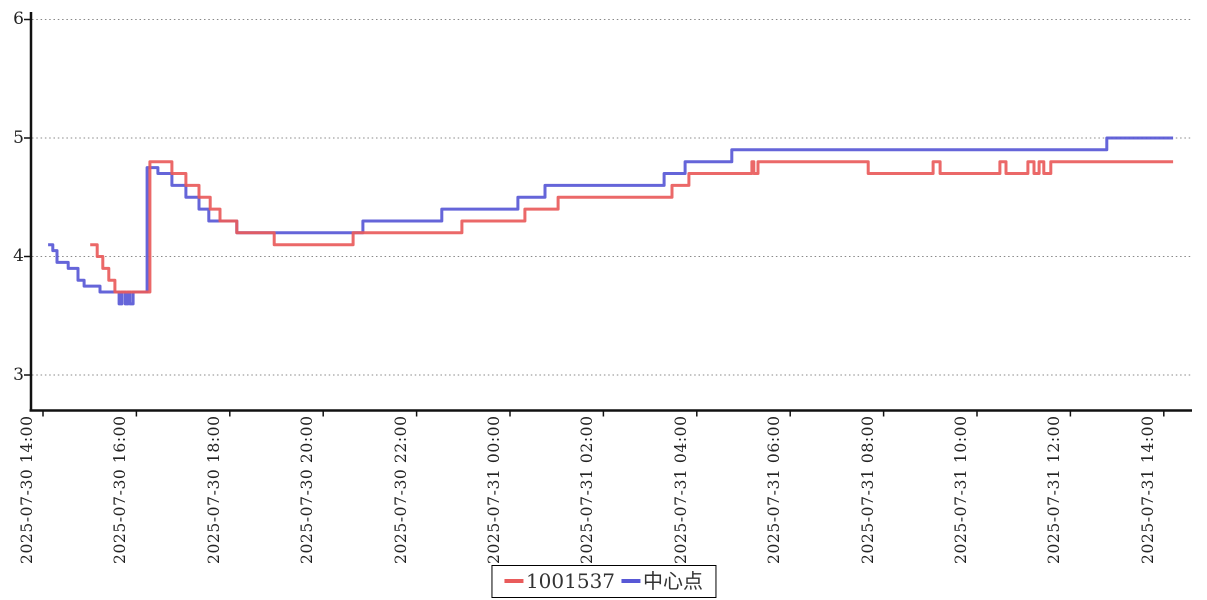  Describe the element at coordinates (213, 489) in the screenshot. I see `x-tick-label: 2025-07-30 18:00` at that location.